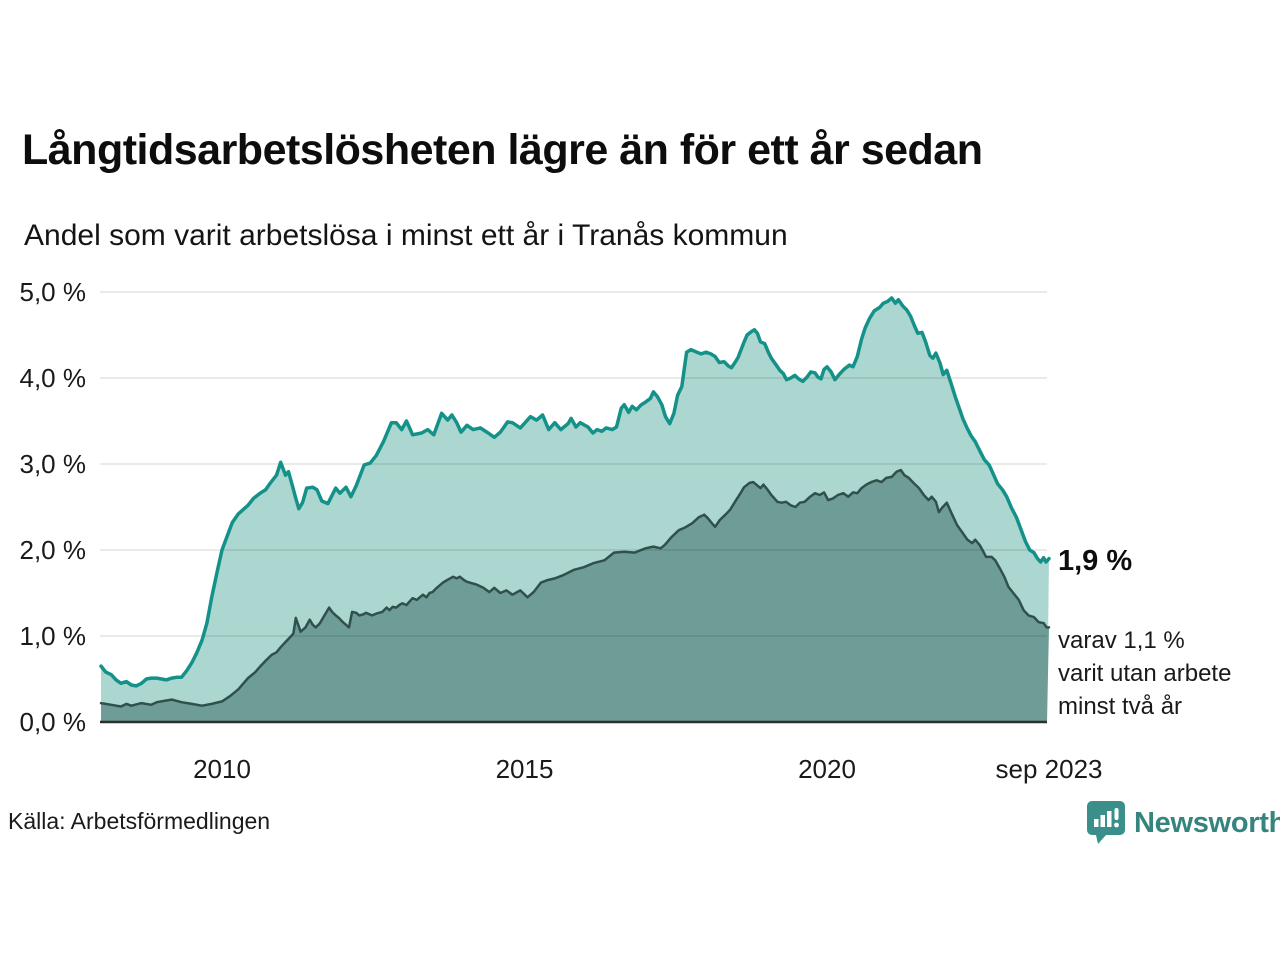 The width and height of the screenshot is (1280, 960). I want to click on x-tick-label: sep 2023, so click(1049, 769).